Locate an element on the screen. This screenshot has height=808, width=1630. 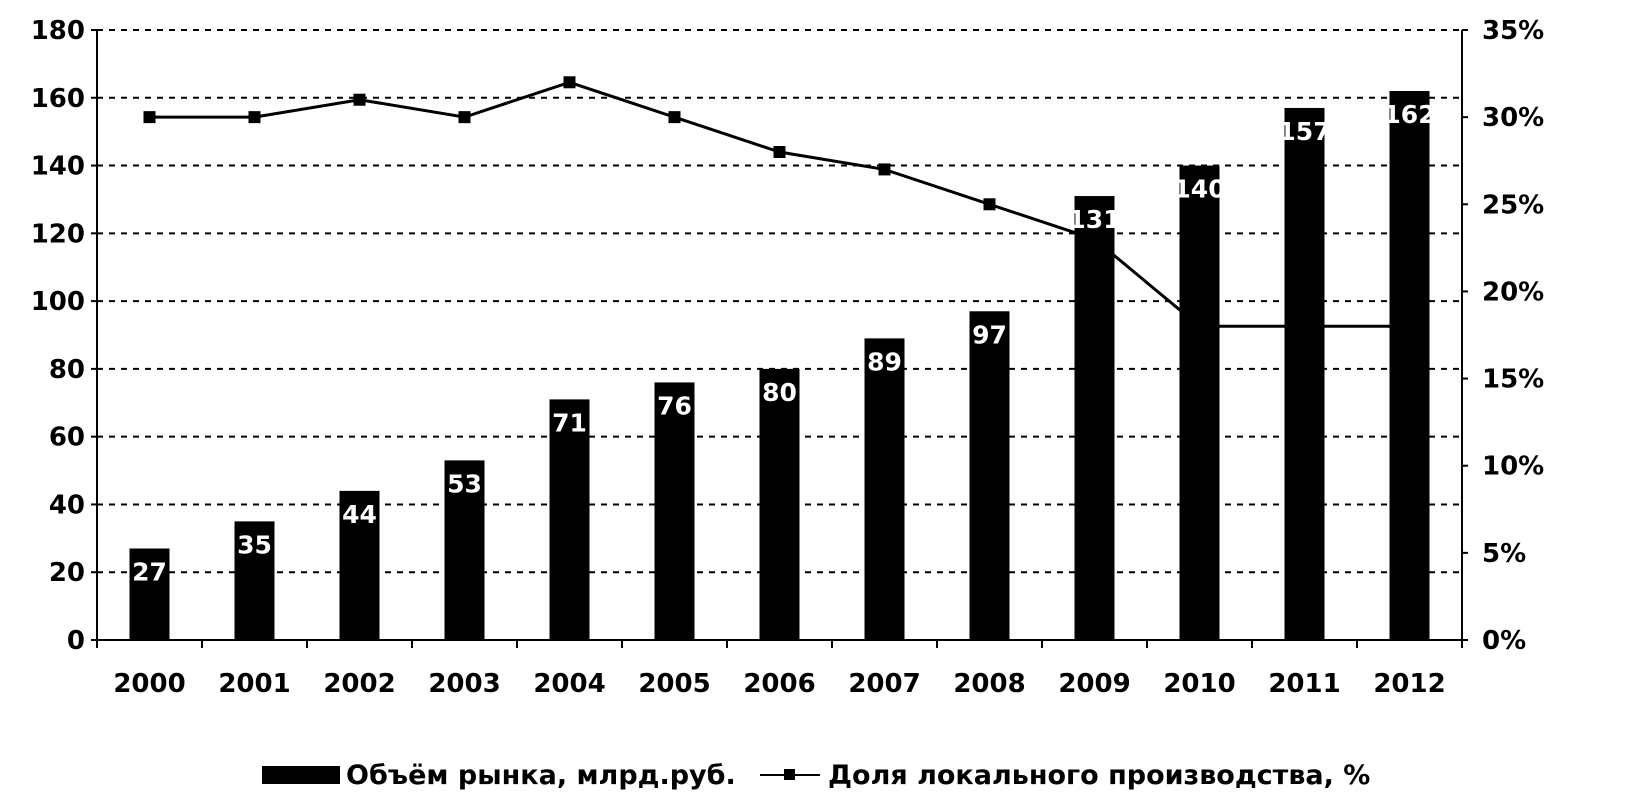
x-tick-label: 2002 is located at coordinates (359, 684).